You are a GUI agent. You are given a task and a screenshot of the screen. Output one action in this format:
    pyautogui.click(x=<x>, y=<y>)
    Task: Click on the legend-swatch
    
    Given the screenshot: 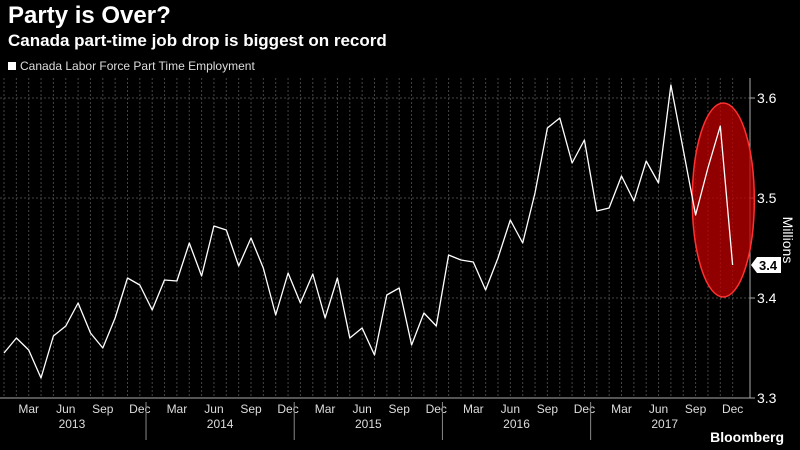 What is the action you would take?
    pyautogui.click(x=12, y=66)
    